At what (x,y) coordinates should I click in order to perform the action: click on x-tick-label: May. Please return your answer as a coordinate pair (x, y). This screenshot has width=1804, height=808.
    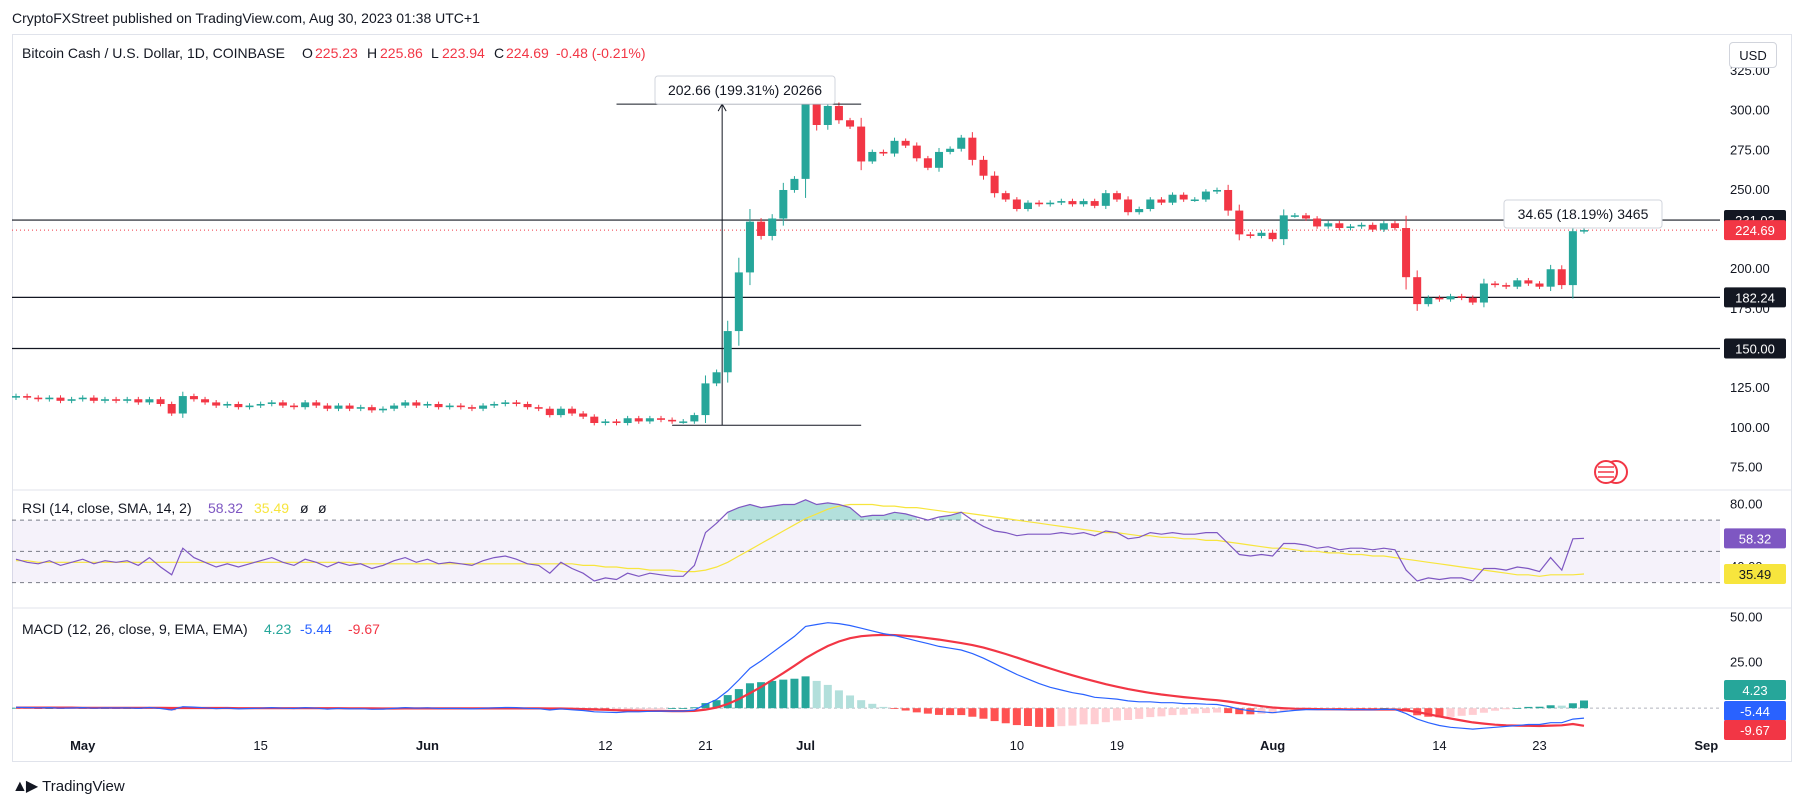
    Looking at the image, I should click on (83, 745).